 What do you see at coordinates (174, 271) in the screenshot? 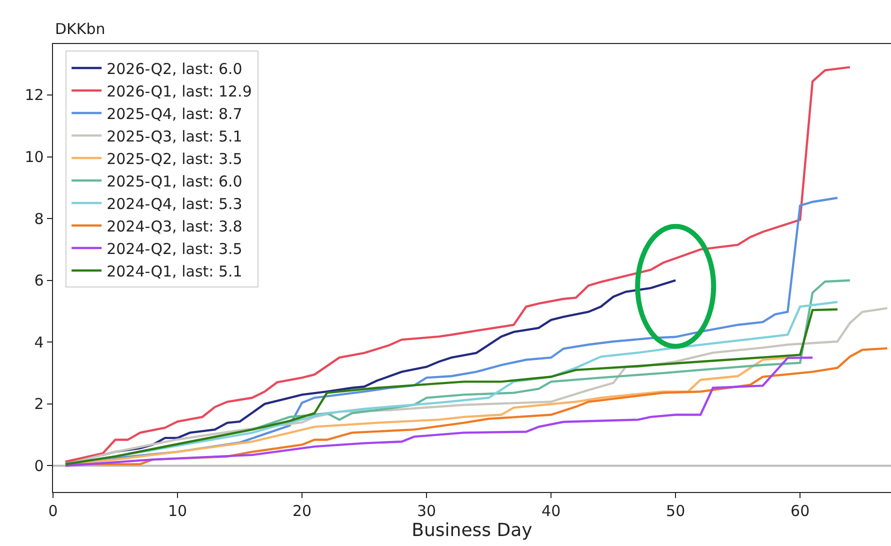
I see `legend-label: 2024-Q1, last: 5.1` at bounding box center [174, 271].